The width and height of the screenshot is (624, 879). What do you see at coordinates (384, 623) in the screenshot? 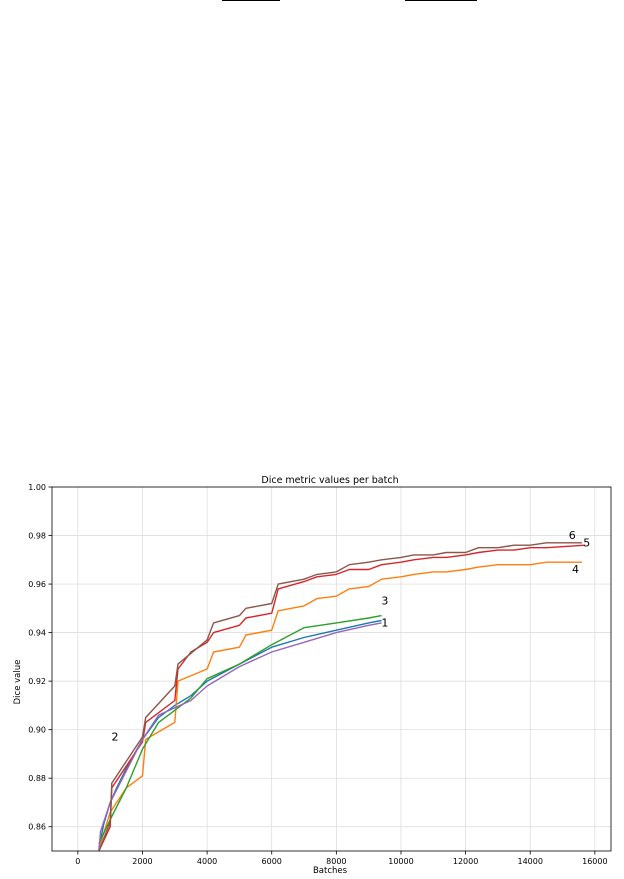
I see `series-label-1: 1` at bounding box center [384, 623].